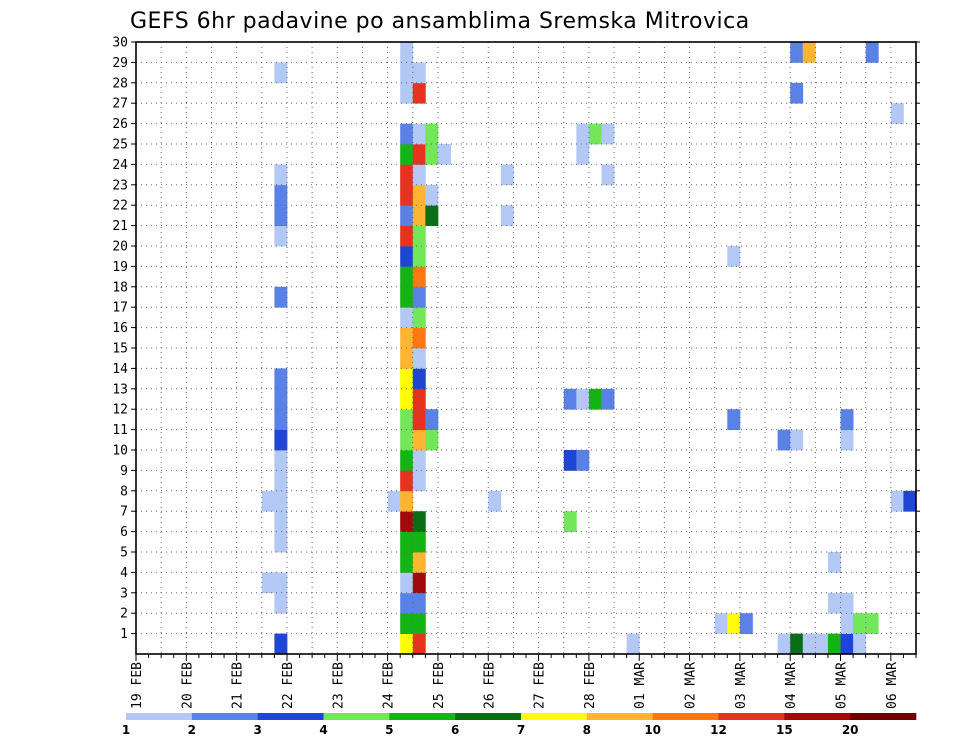 This screenshot has height=742, width=960. I want to click on colorbar-label: 10, so click(652, 730).